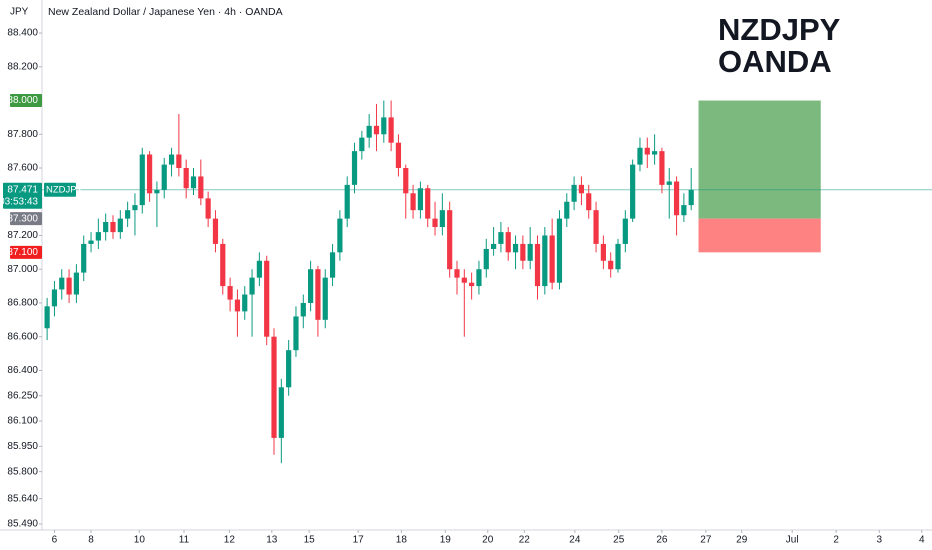  I want to click on watermark: NZDJPY, so click(779, 29).